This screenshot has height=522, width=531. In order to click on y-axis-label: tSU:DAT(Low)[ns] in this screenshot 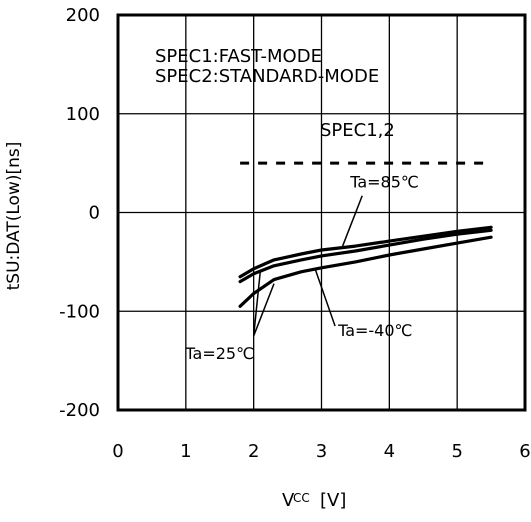, I will do `click(14, 216)`.